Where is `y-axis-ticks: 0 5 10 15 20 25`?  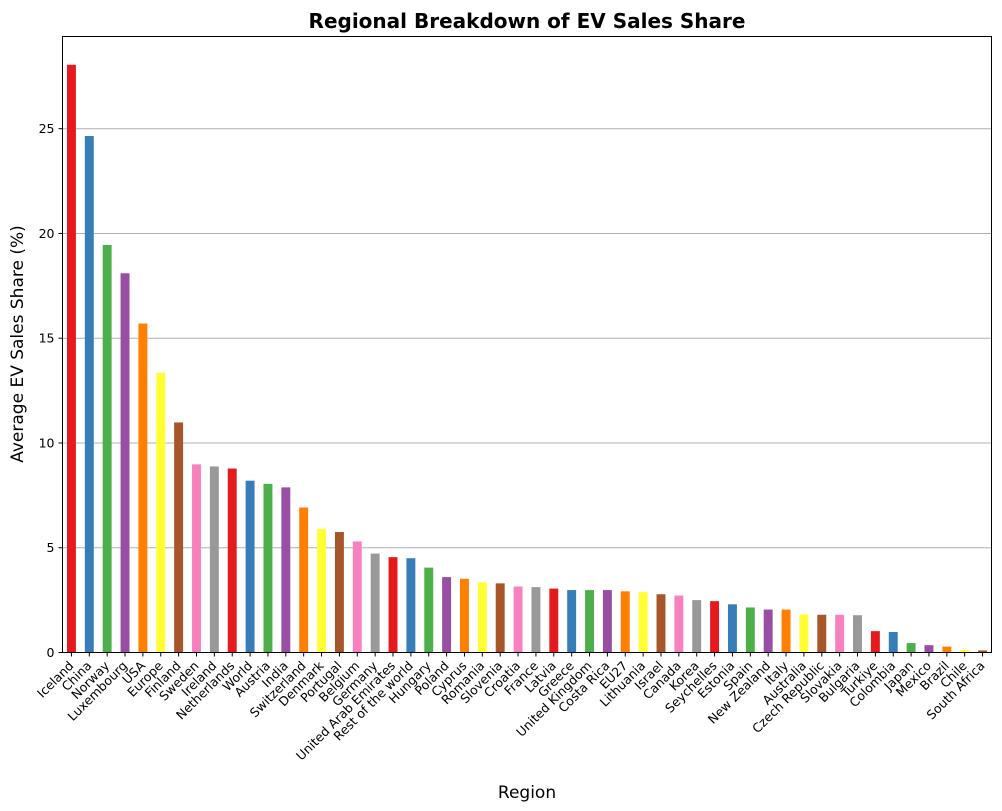
y-axis-ticks: 0 5 10 15 20 25 is located at coordinates (51, 390).